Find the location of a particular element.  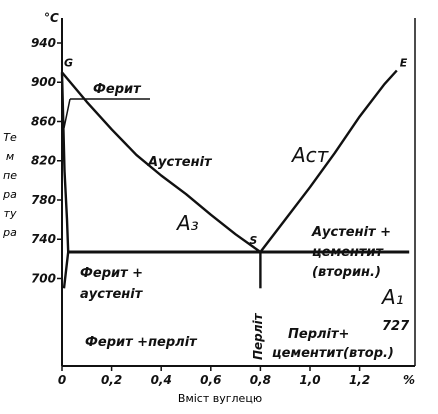

point-label-g: G is located at coordinates (68, 62).